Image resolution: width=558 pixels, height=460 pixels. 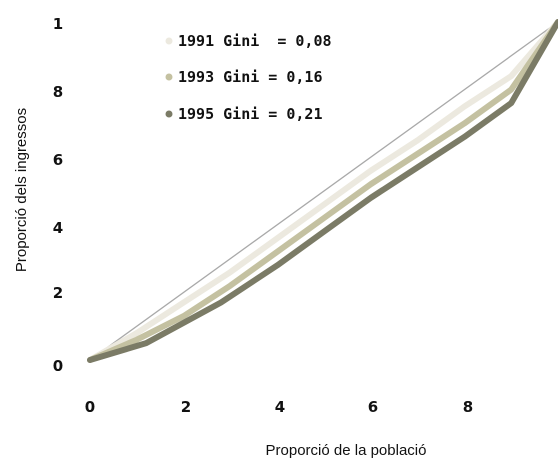 What do you see at coordinates (58, 366) in the screenshot?
I see `y-tick-label: 0` at bounding box center [58, 366].